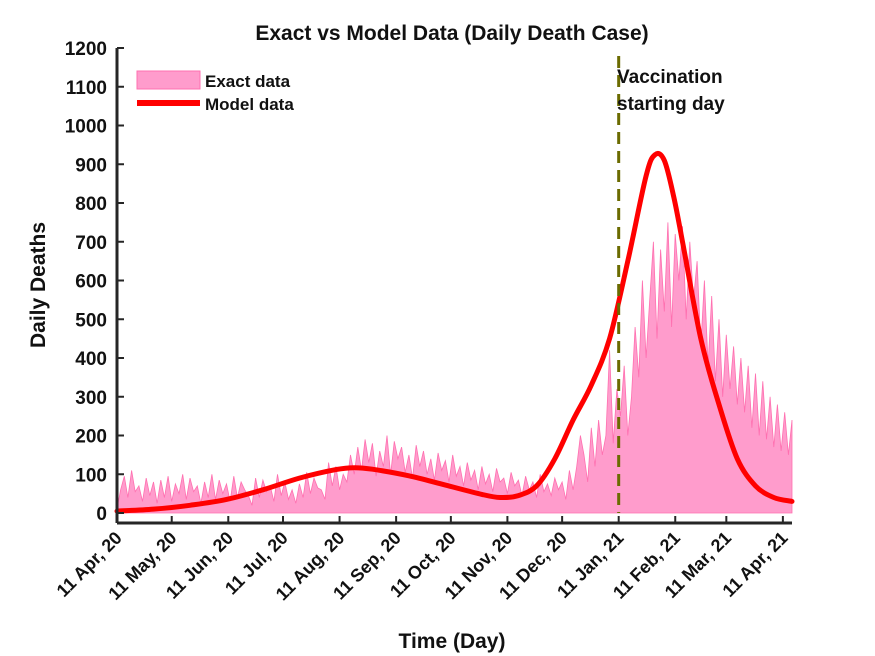  Describe the element at coordinates (86, 127) in the screenshot. I see `y-tick-label: 1000` at that location.